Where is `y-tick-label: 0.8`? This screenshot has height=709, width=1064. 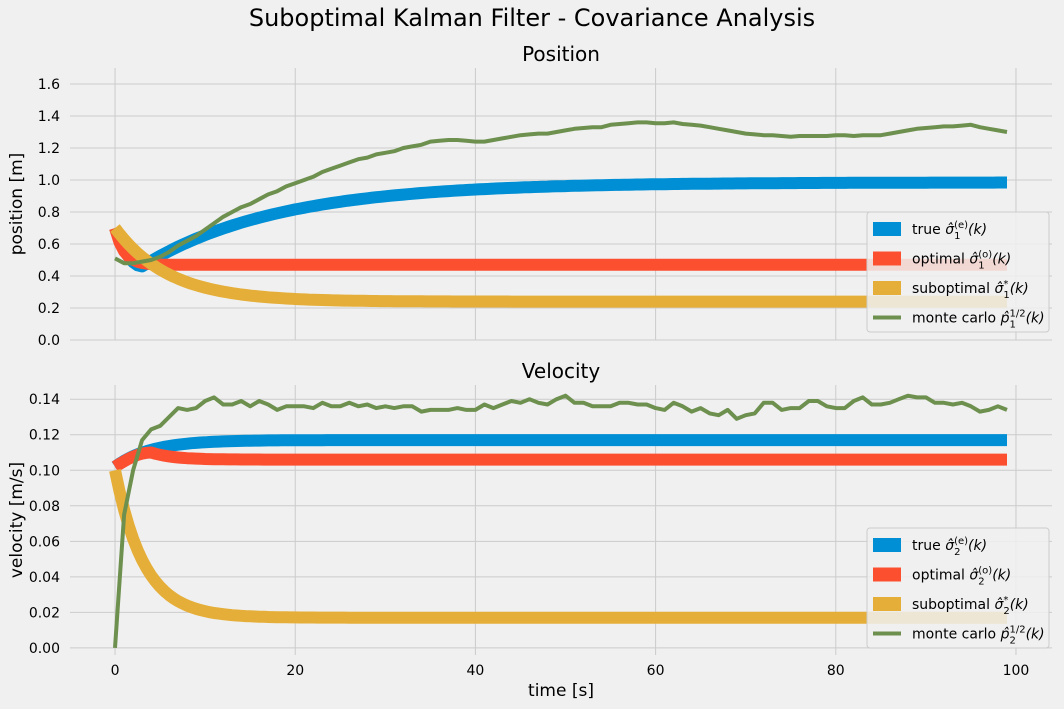
y-tick-label: 0.8 is located at coordinates (49, 213).